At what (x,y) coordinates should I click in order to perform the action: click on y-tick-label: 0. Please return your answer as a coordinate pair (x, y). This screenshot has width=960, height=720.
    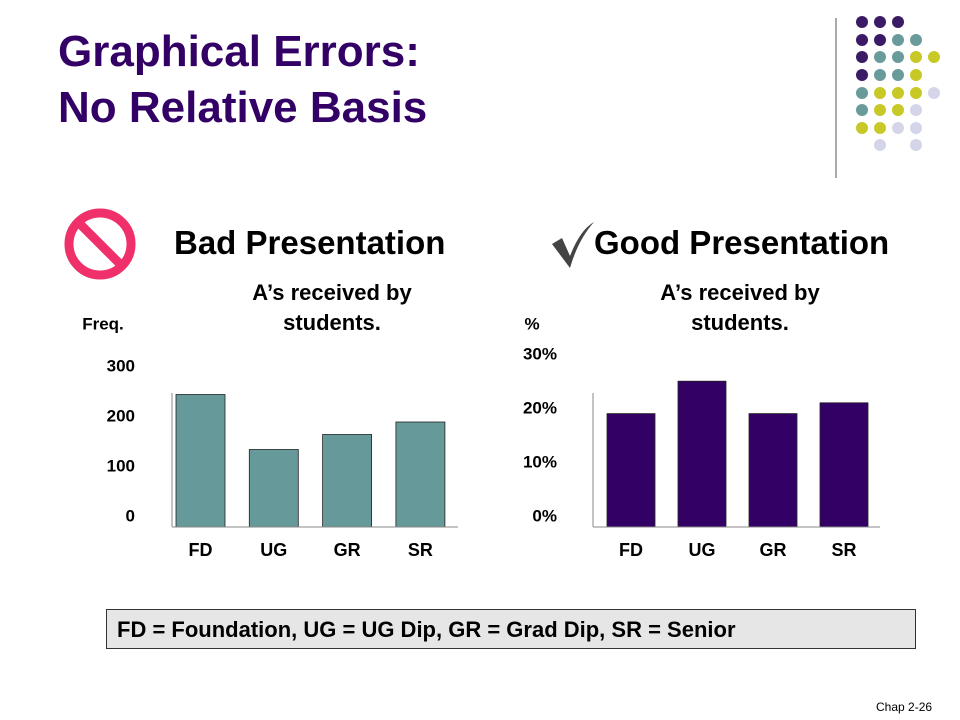
    Looking at the image, I should click on (130, 515).